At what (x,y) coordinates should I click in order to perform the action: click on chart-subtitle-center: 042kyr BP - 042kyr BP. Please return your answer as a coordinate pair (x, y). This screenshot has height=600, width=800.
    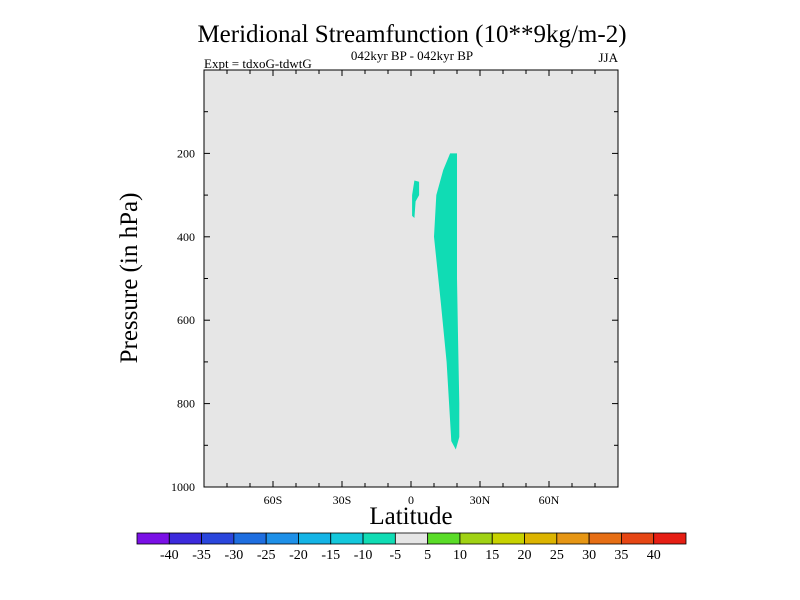
    Looking at the image, I should click on (412, 55).